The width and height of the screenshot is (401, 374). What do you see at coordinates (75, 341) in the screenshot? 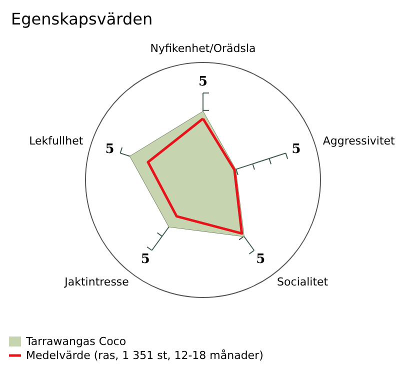
I see `legend-label: Tarrawangas Coco` at bounding box center [75, 341].